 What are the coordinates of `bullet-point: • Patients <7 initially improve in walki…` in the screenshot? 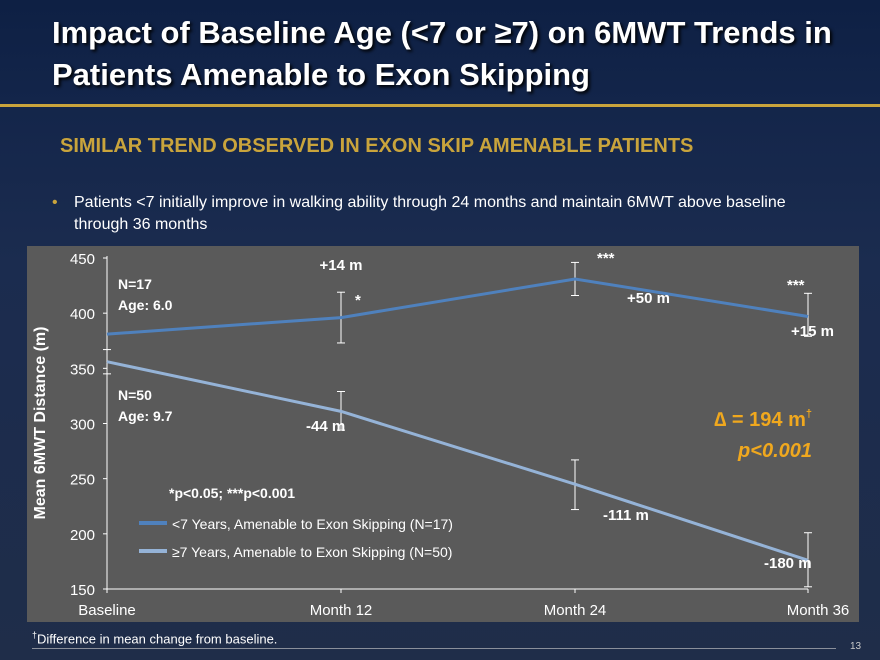 It's located at (432, 214).